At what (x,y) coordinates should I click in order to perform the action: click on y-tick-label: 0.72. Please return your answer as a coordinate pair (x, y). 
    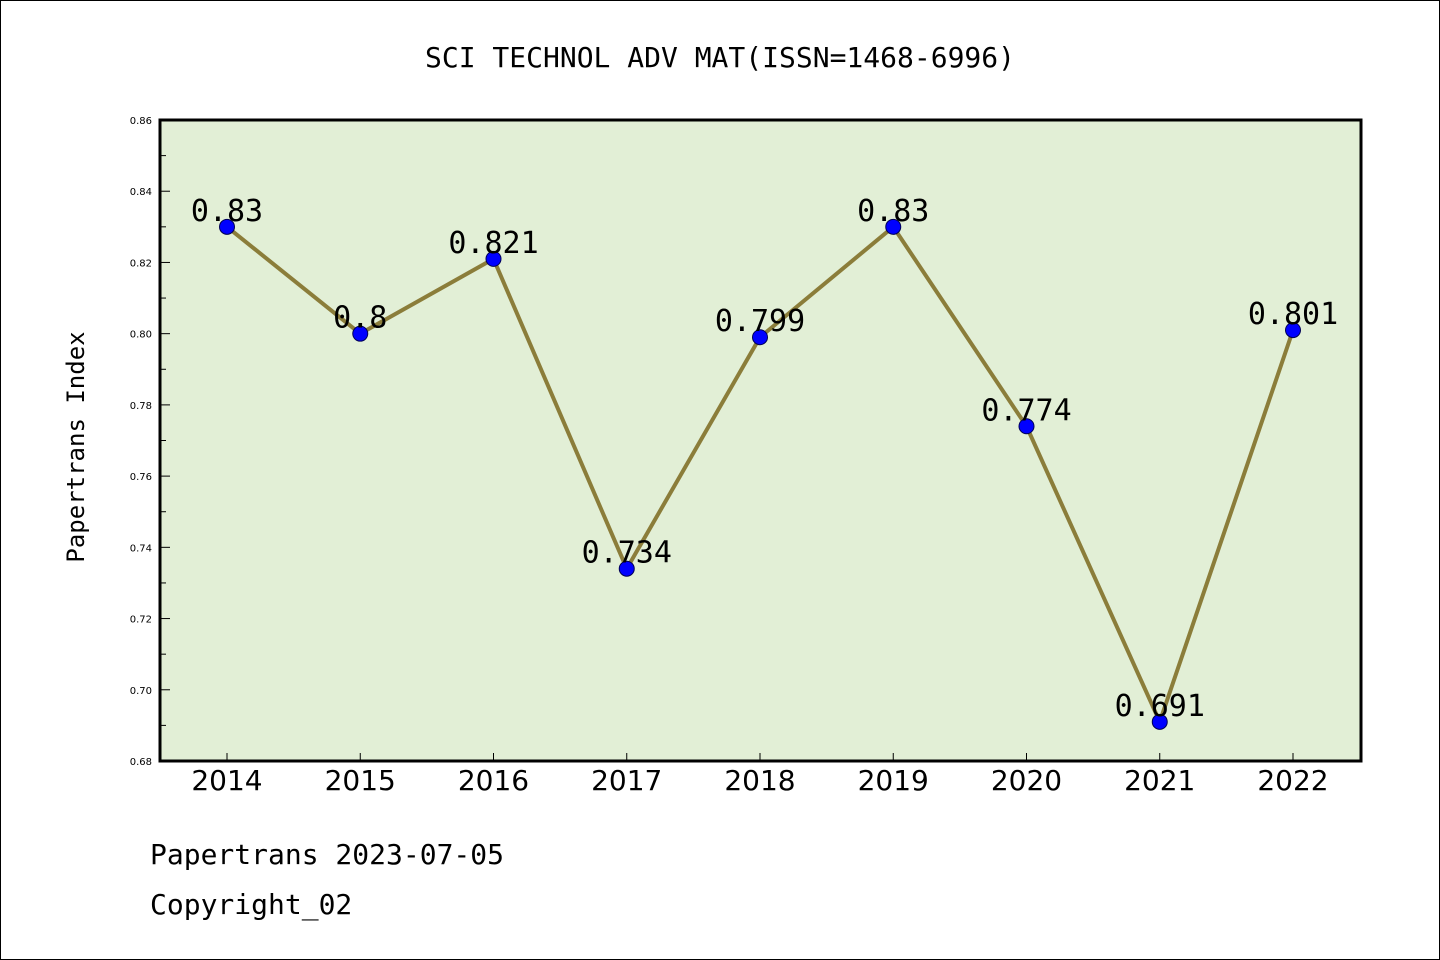
    Looking at the image, I should click on (141, 620).